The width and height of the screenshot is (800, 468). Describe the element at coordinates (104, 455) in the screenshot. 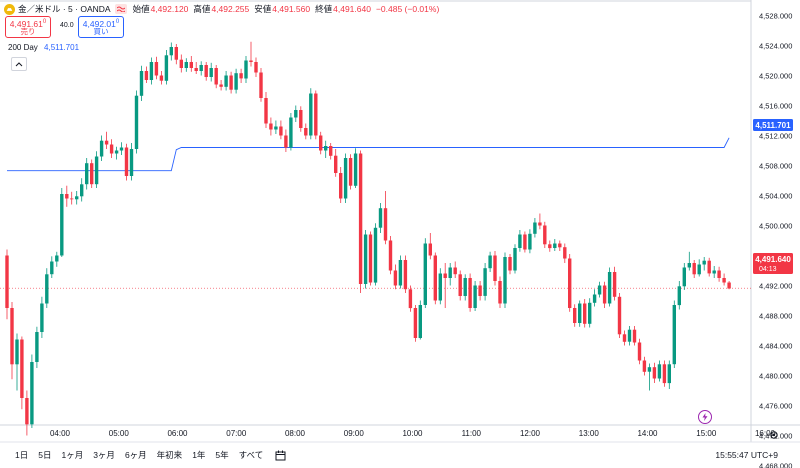

I see `range-3m-button: 3ヶ月` at that location.